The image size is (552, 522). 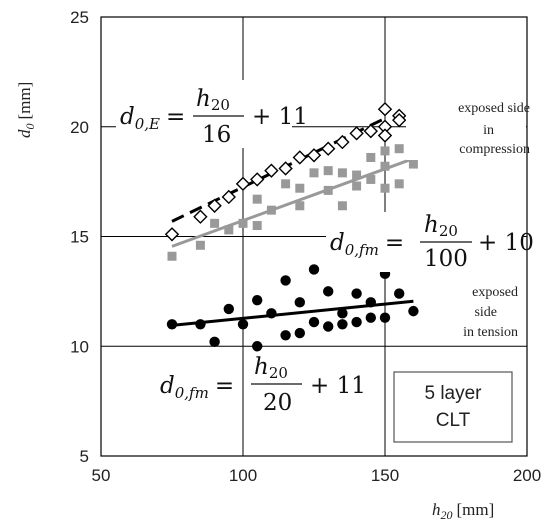 What do you see at coordinates (243, 475) in the screenshot?
I see `x-tick-label-100: 100` at bounding box center [243, 475].